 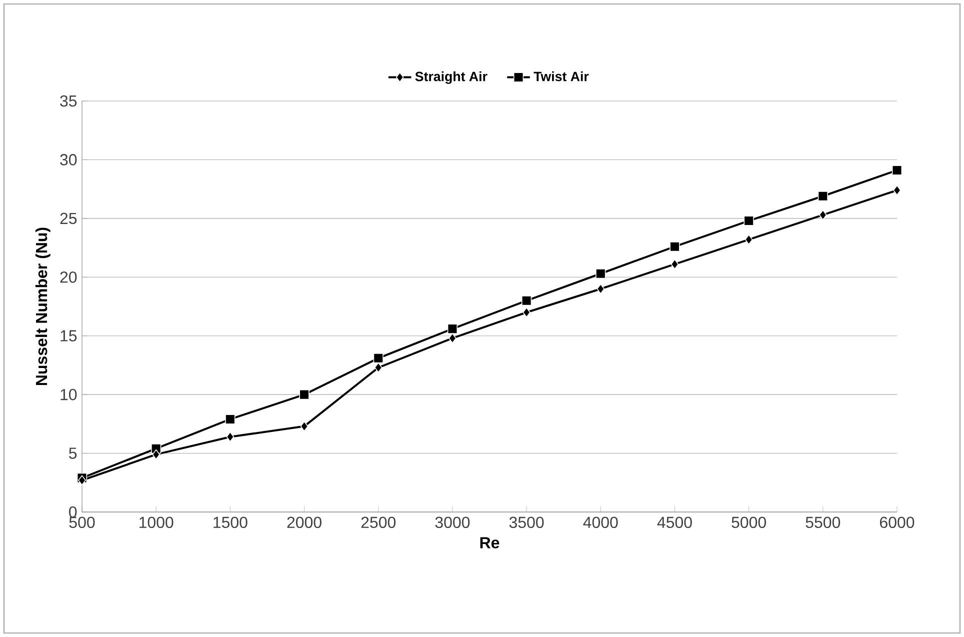 What do you see at coordinates (68, 394) in the screenshot?
I see `y-tick-label: 10` at bounding box center [68, 394].